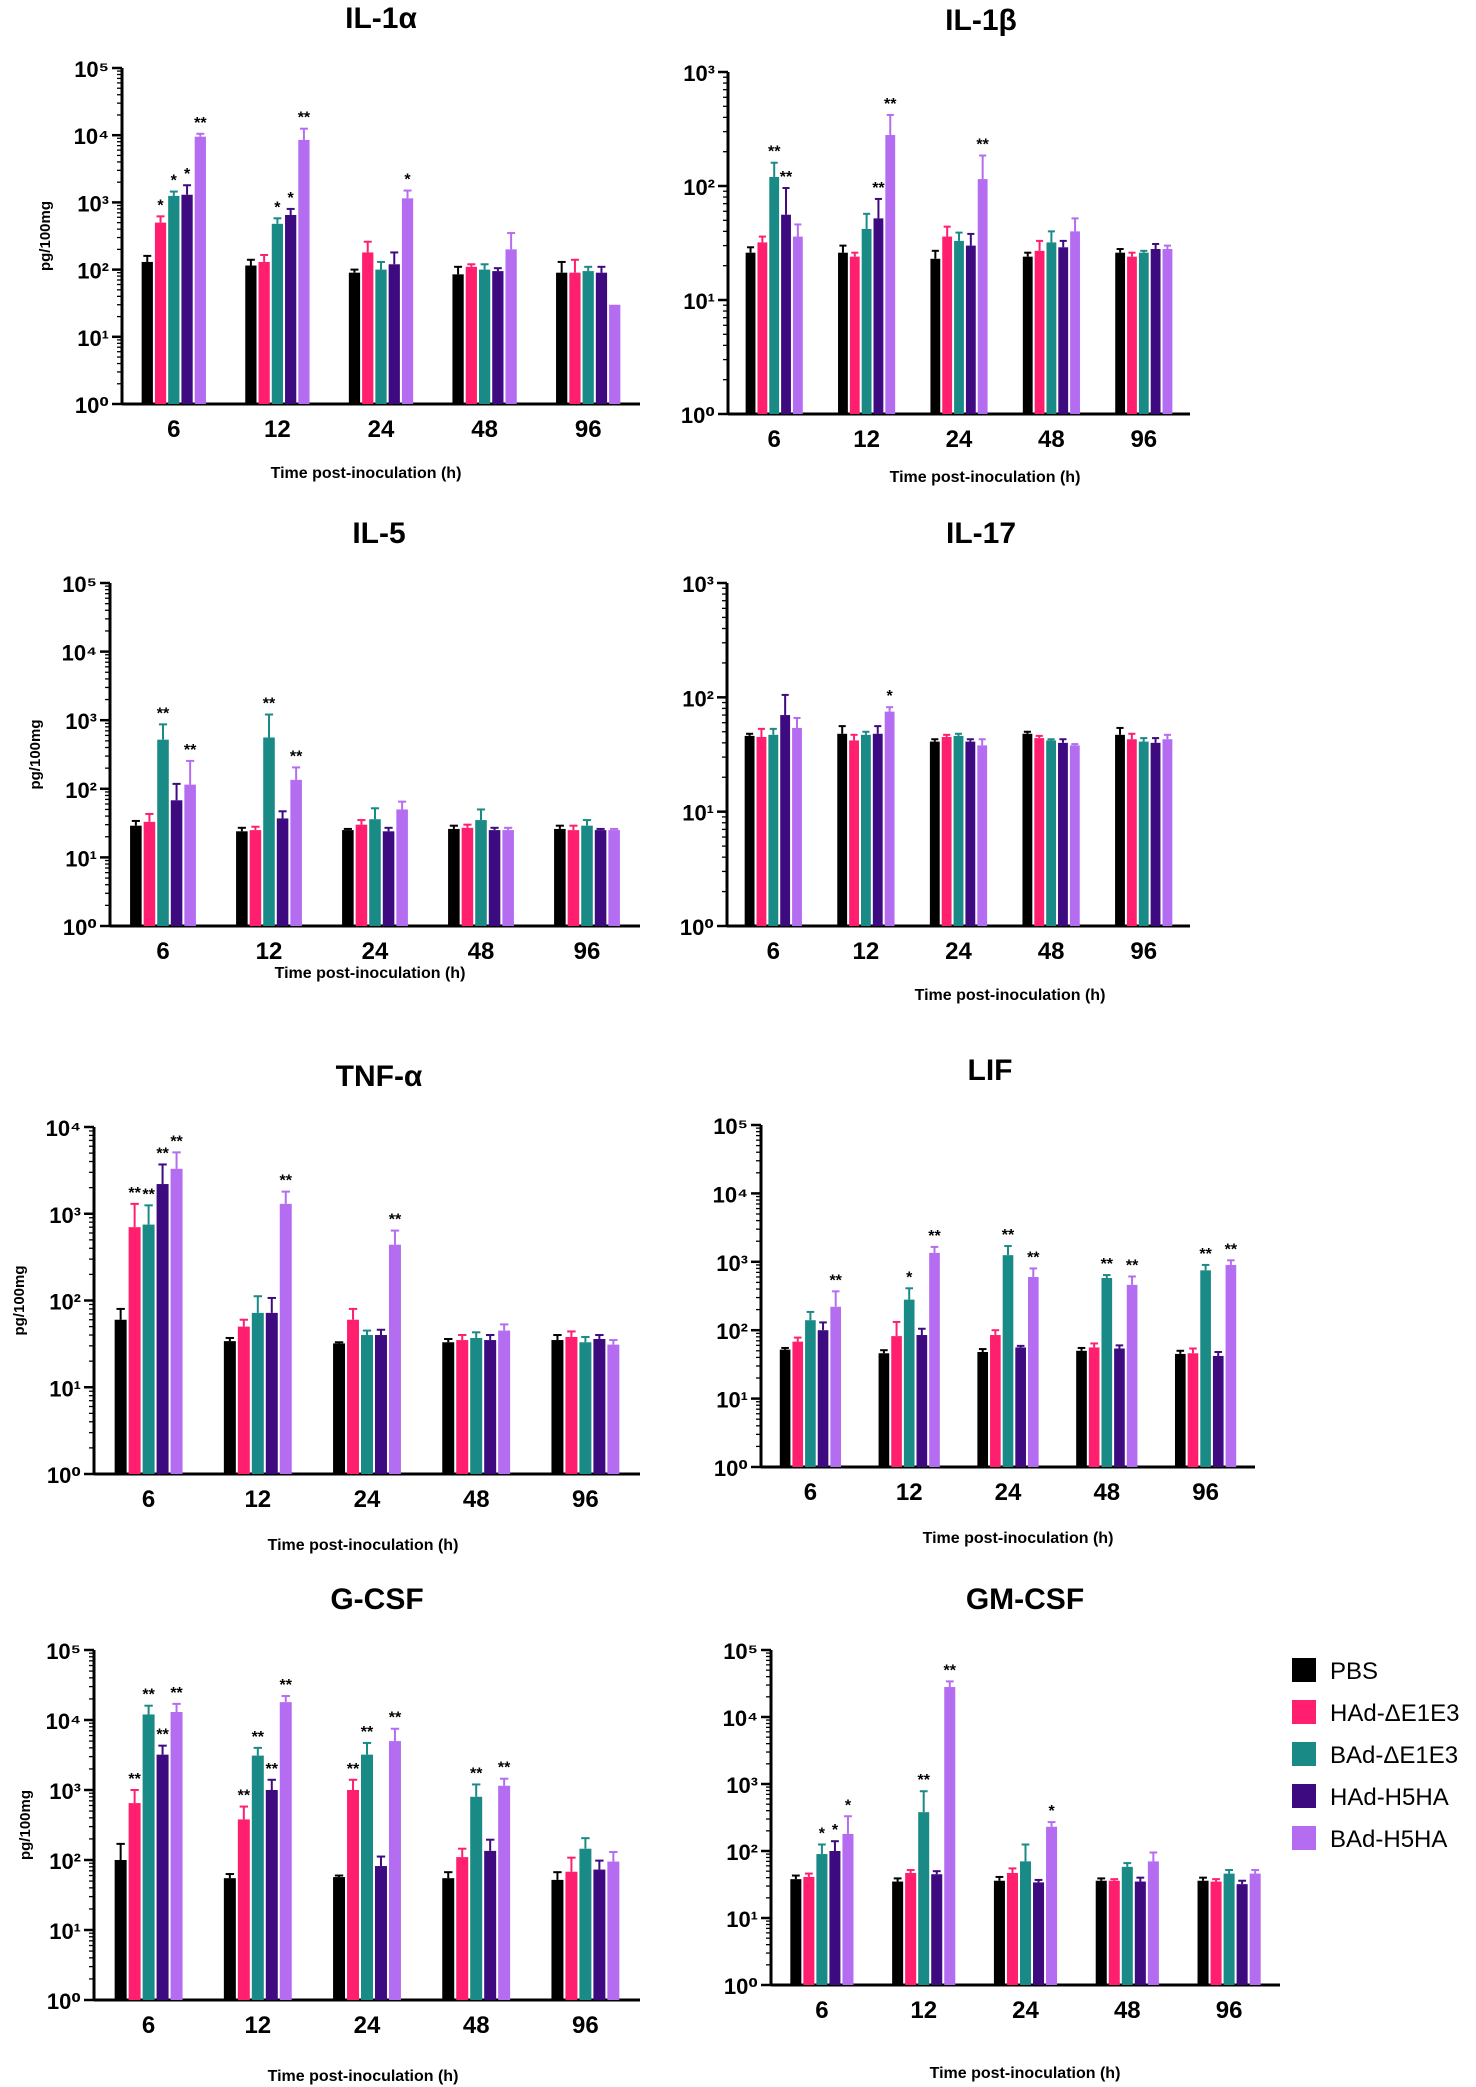  I want to click on panel-title: TNF-α, so click(379, 1076).